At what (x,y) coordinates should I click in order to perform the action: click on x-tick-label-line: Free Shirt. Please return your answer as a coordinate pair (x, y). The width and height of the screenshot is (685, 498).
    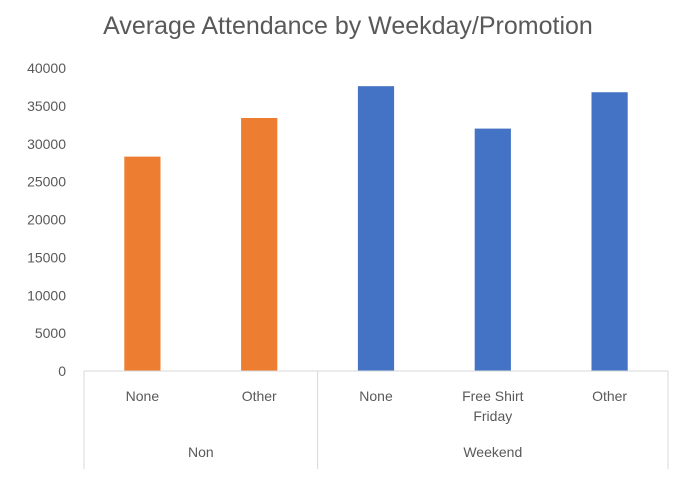
    Looking at the image, I should click on (493, 396).